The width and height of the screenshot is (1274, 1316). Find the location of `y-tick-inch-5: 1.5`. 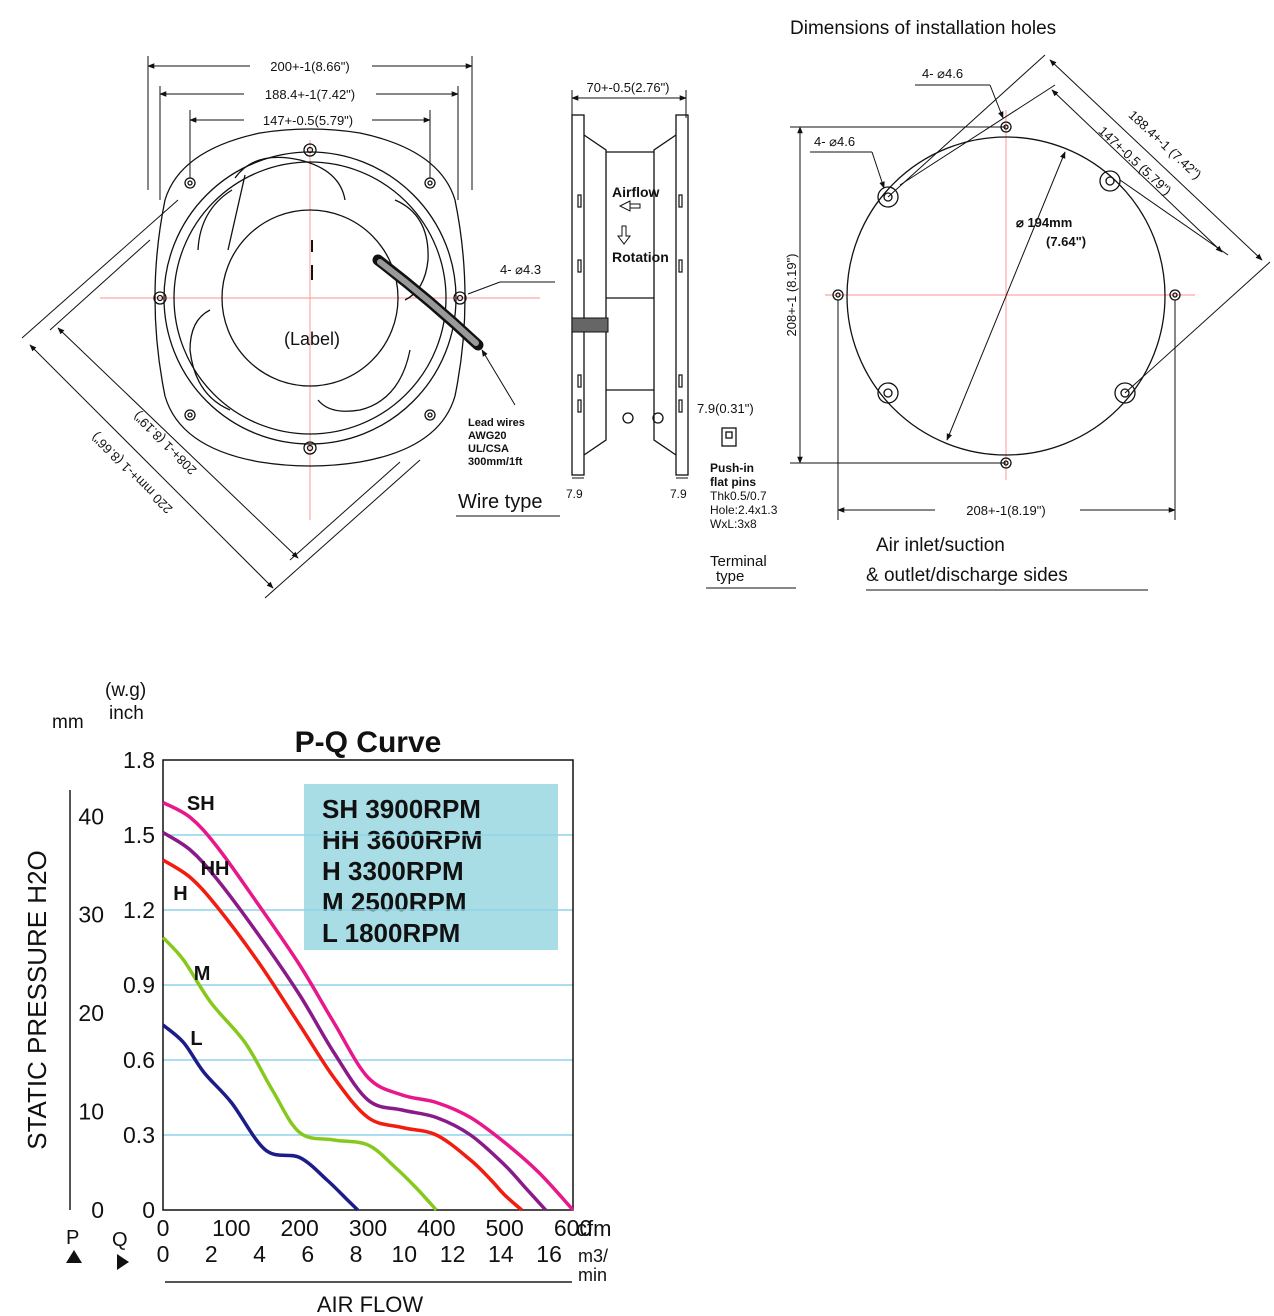

y-tick-inch-5: 1.5 is located at coordinates (139, 835).